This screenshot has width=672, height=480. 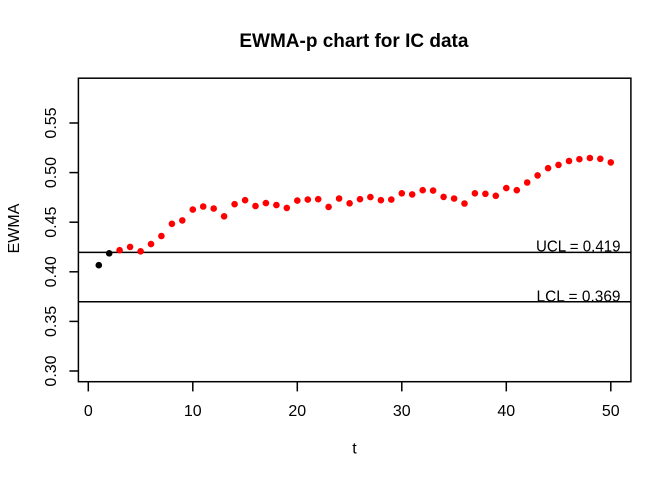 What do you see at coordinates (14, 228) in the screenshot?
I see `svg-text: EWMA` at bounding box center [14, 228].